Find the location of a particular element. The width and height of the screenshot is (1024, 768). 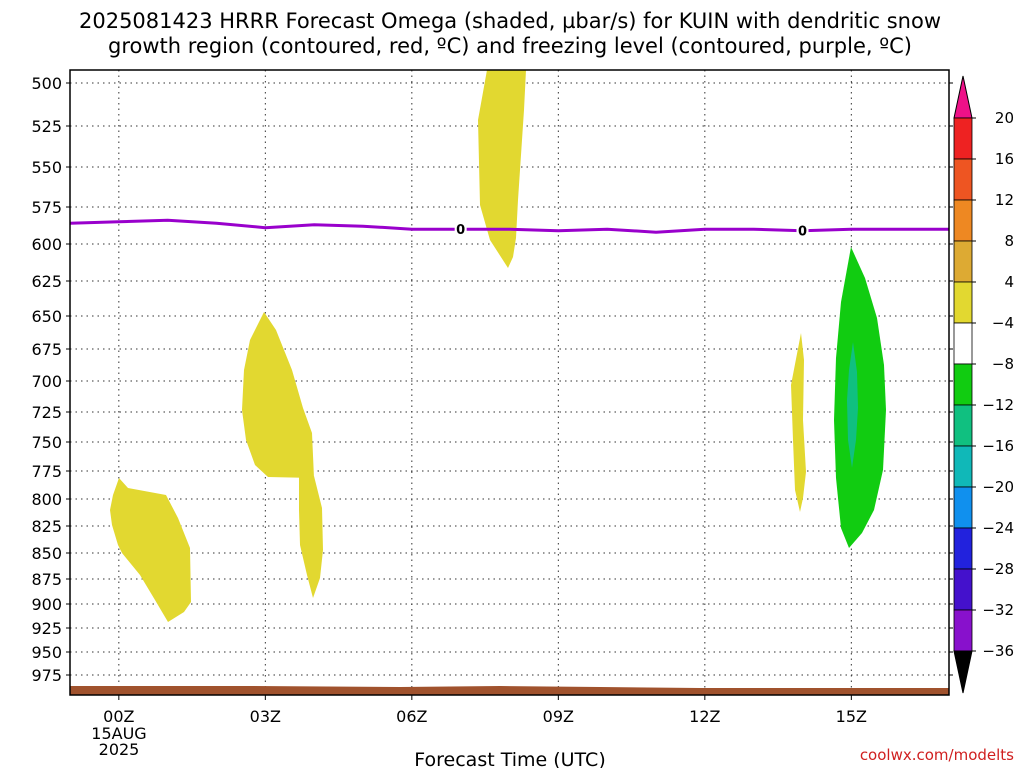

colorbar-tick-label: −32 is located at coordinates (998, 610).